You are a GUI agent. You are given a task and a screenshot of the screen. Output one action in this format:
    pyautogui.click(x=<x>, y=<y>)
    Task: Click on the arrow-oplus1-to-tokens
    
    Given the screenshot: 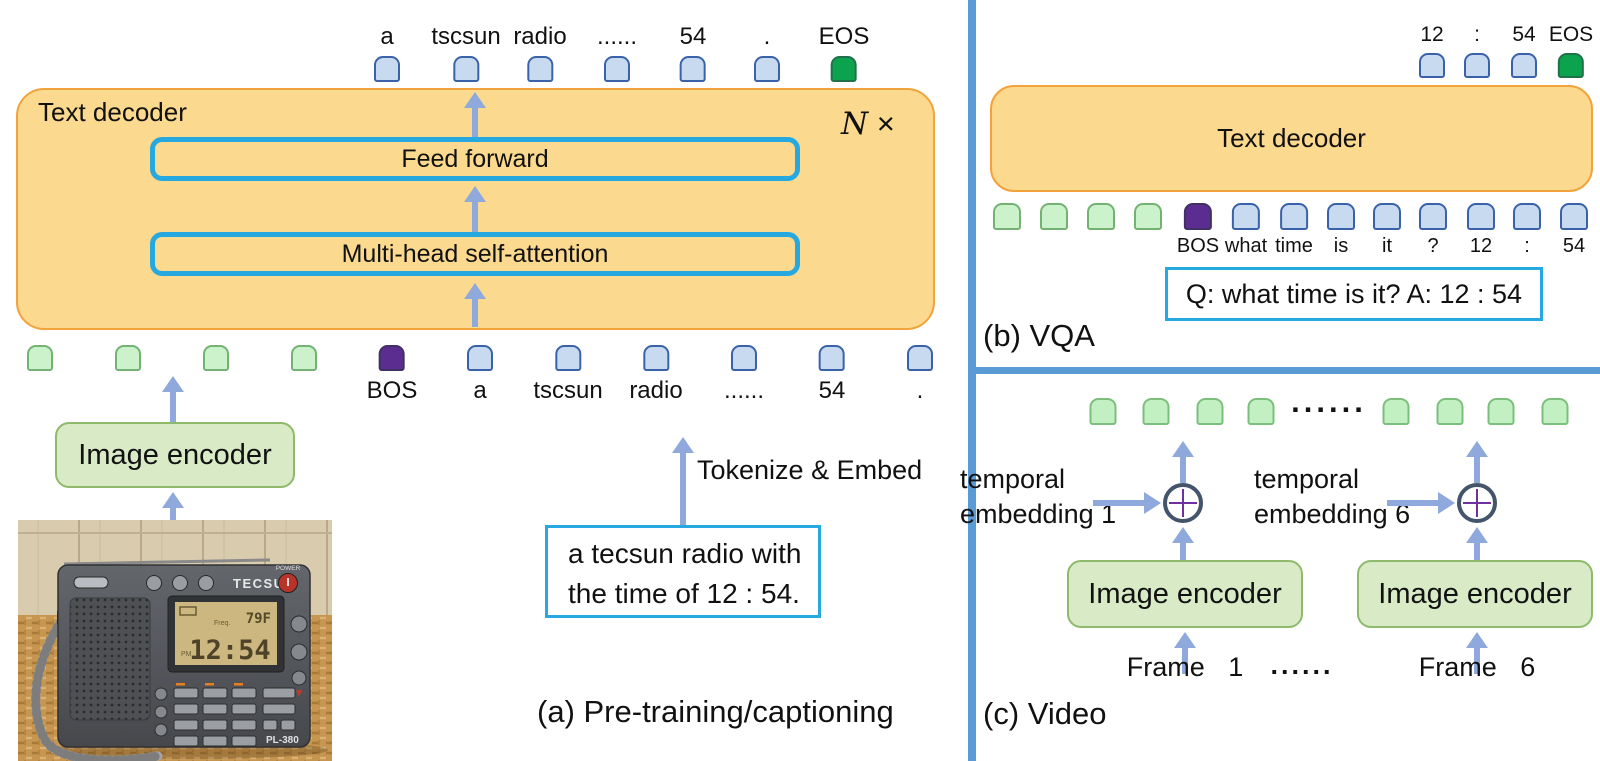 What is the action you would take?
    pyautogui.click(x=1183, y=462)
    